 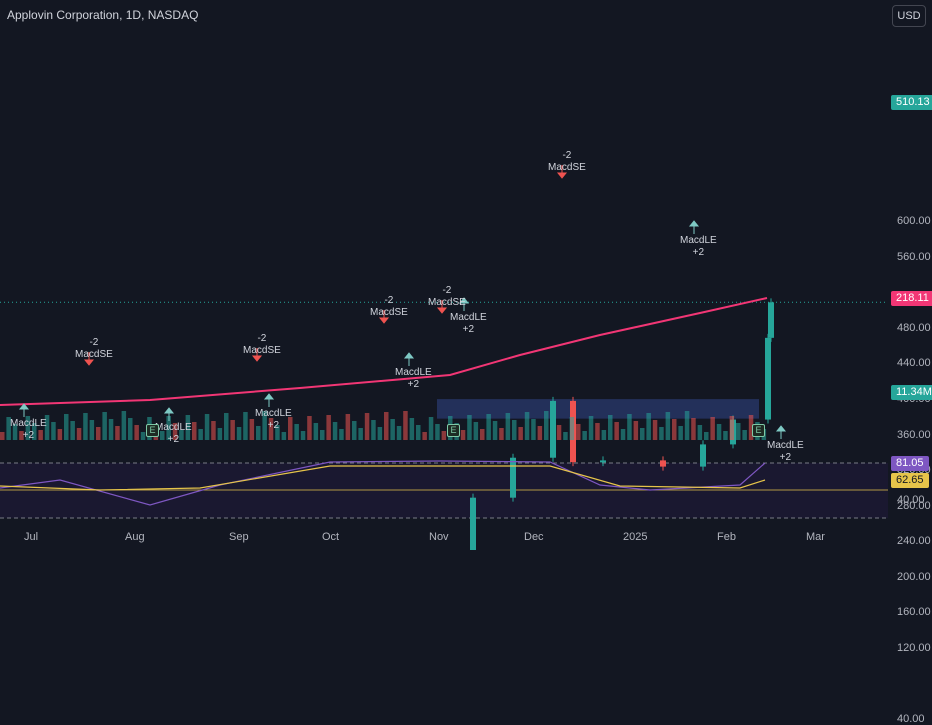 What do you see at coordinates (911, 500) in the screenshot?
I see `rsi-axis-tick: 40.00` at bounding box center [911, 500].